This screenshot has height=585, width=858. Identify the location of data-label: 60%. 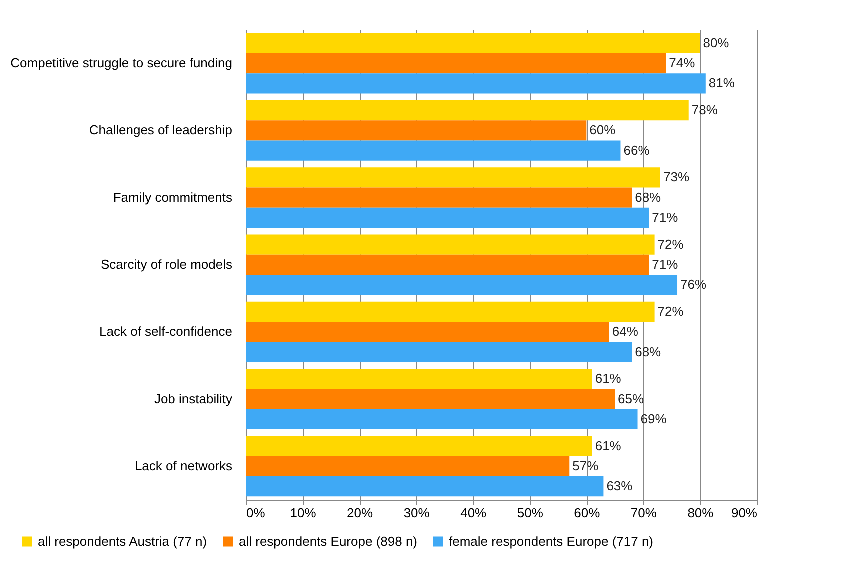
(603, 130).